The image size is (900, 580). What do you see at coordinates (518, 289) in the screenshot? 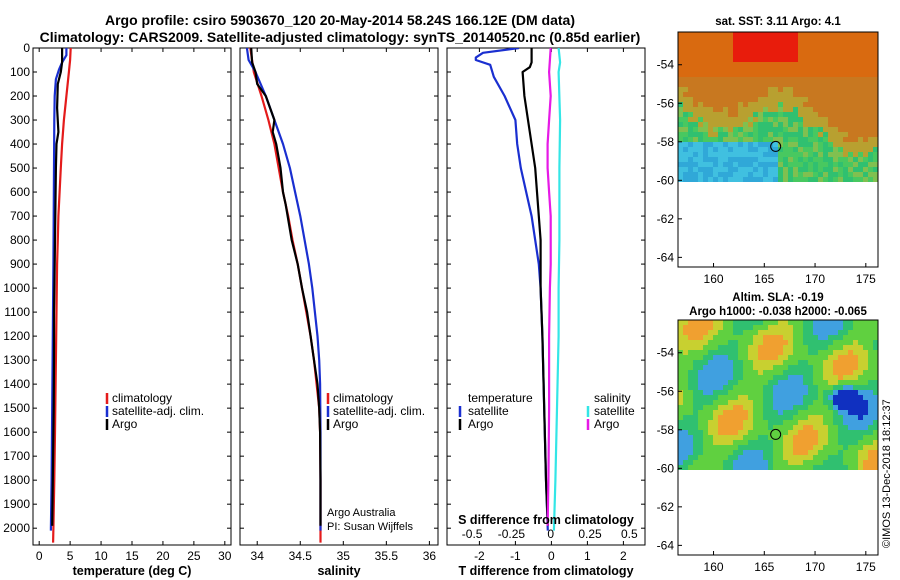
I see `difference-lines` at bounding box center [518, 289].